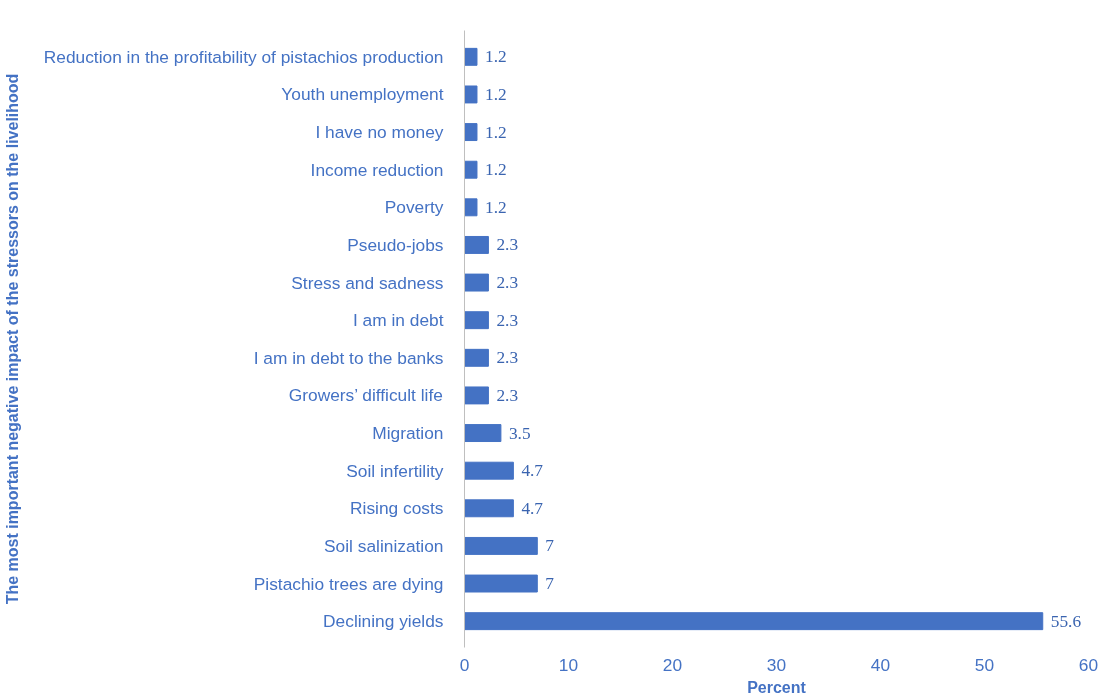  Describe the element at coordinates (367, 282) in the screenshot. I see `y-tick-label: Stress and sadness` at that location.